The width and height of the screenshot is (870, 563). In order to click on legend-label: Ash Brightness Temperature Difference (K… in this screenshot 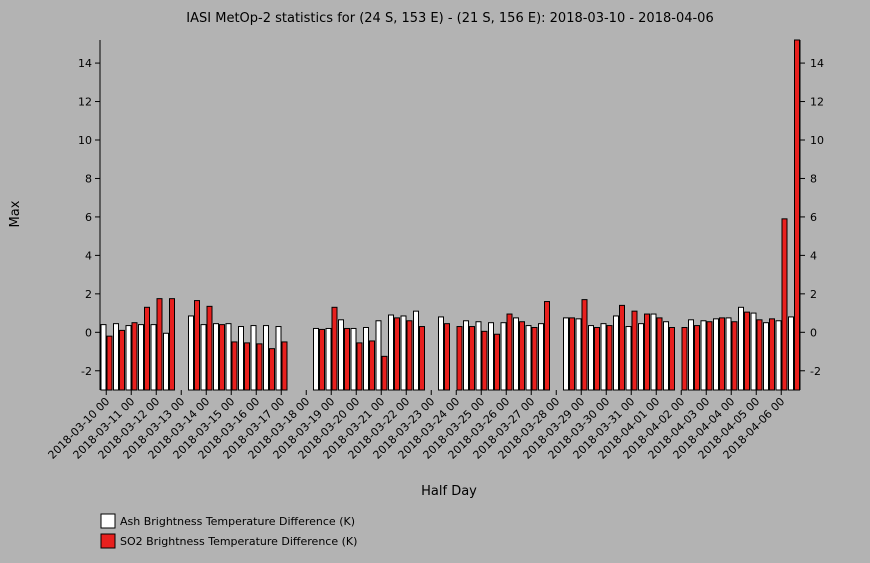, I will do `click(237, 521)`.